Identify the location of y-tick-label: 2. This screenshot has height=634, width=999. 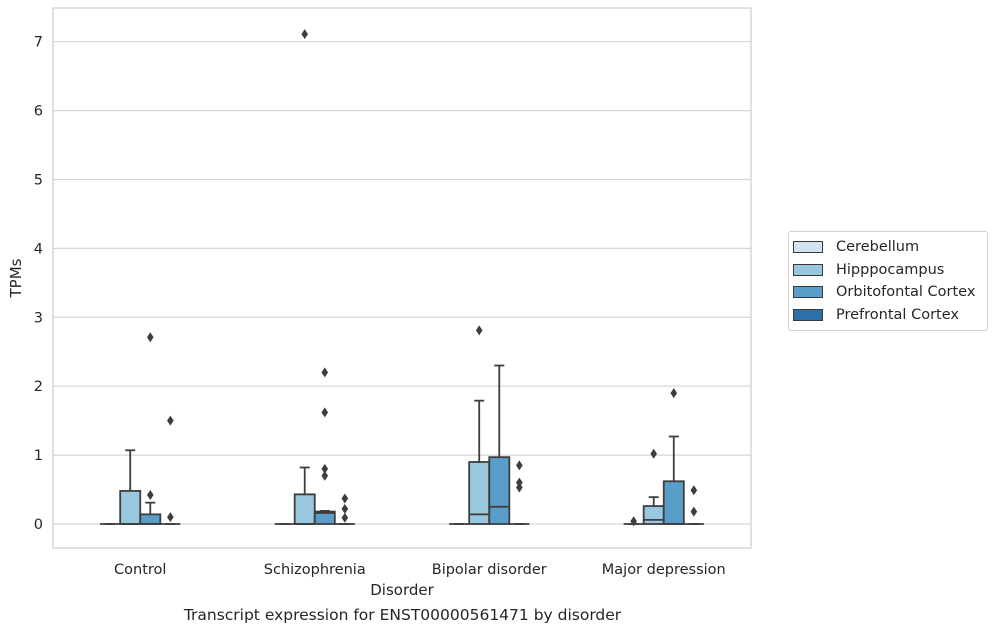
(38, 387).